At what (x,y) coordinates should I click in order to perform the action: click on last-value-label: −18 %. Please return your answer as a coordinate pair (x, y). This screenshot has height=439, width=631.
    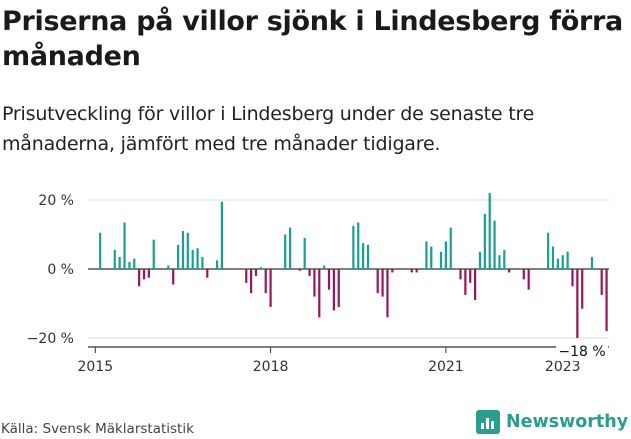
    Looking at the image, I should click on (581, 352).